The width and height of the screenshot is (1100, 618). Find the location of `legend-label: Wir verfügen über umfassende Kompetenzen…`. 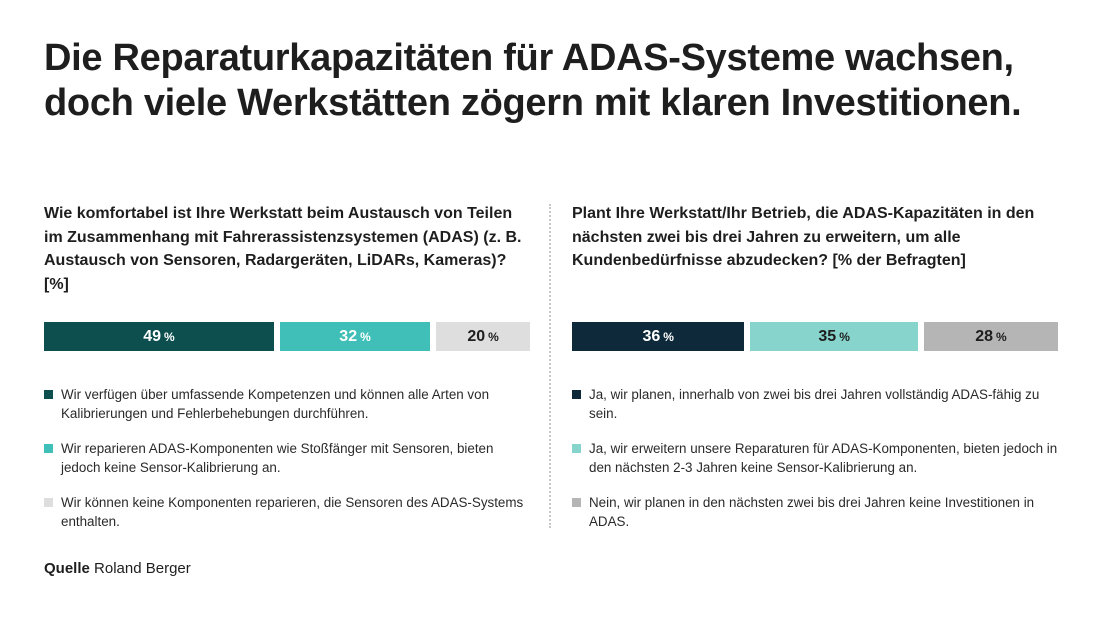

legend-label: Wir verfügen über umfassende Kompetenzen… is located at coordinates (275, 404).